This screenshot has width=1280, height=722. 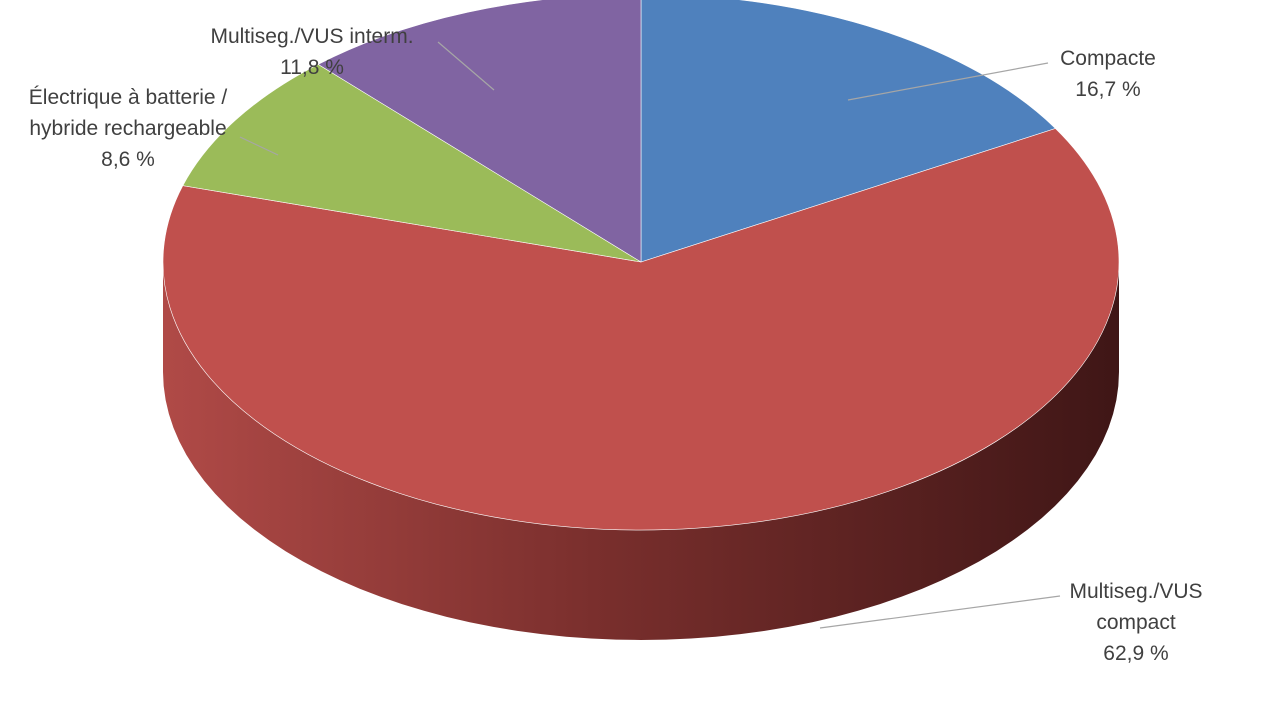 I want to click on data-label-vus-compact: Multiseg./VUS compact 62,9 %, so click(x=1135, y=622).